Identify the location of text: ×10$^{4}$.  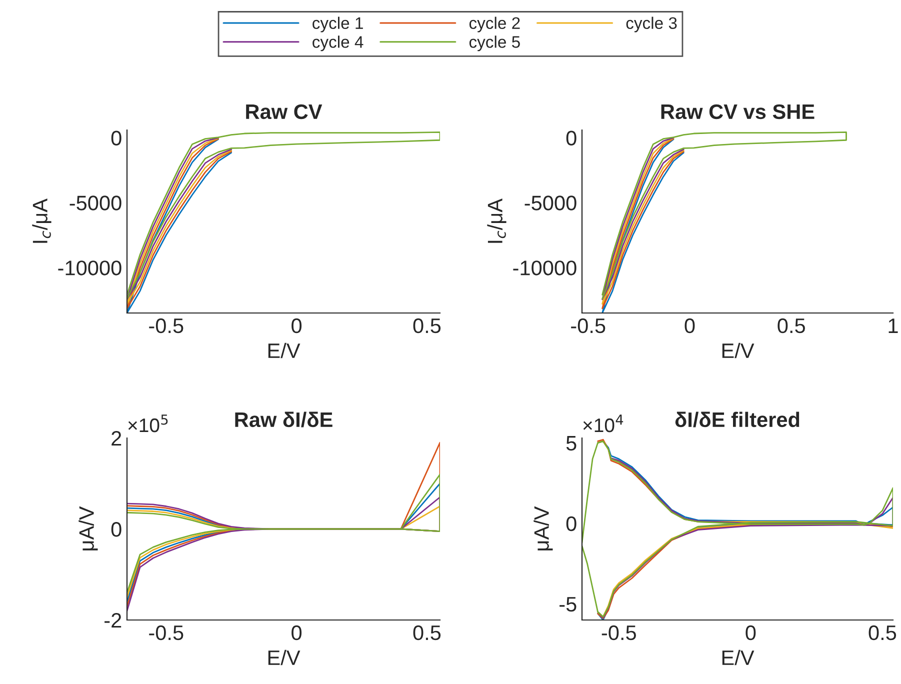
(603, 423).